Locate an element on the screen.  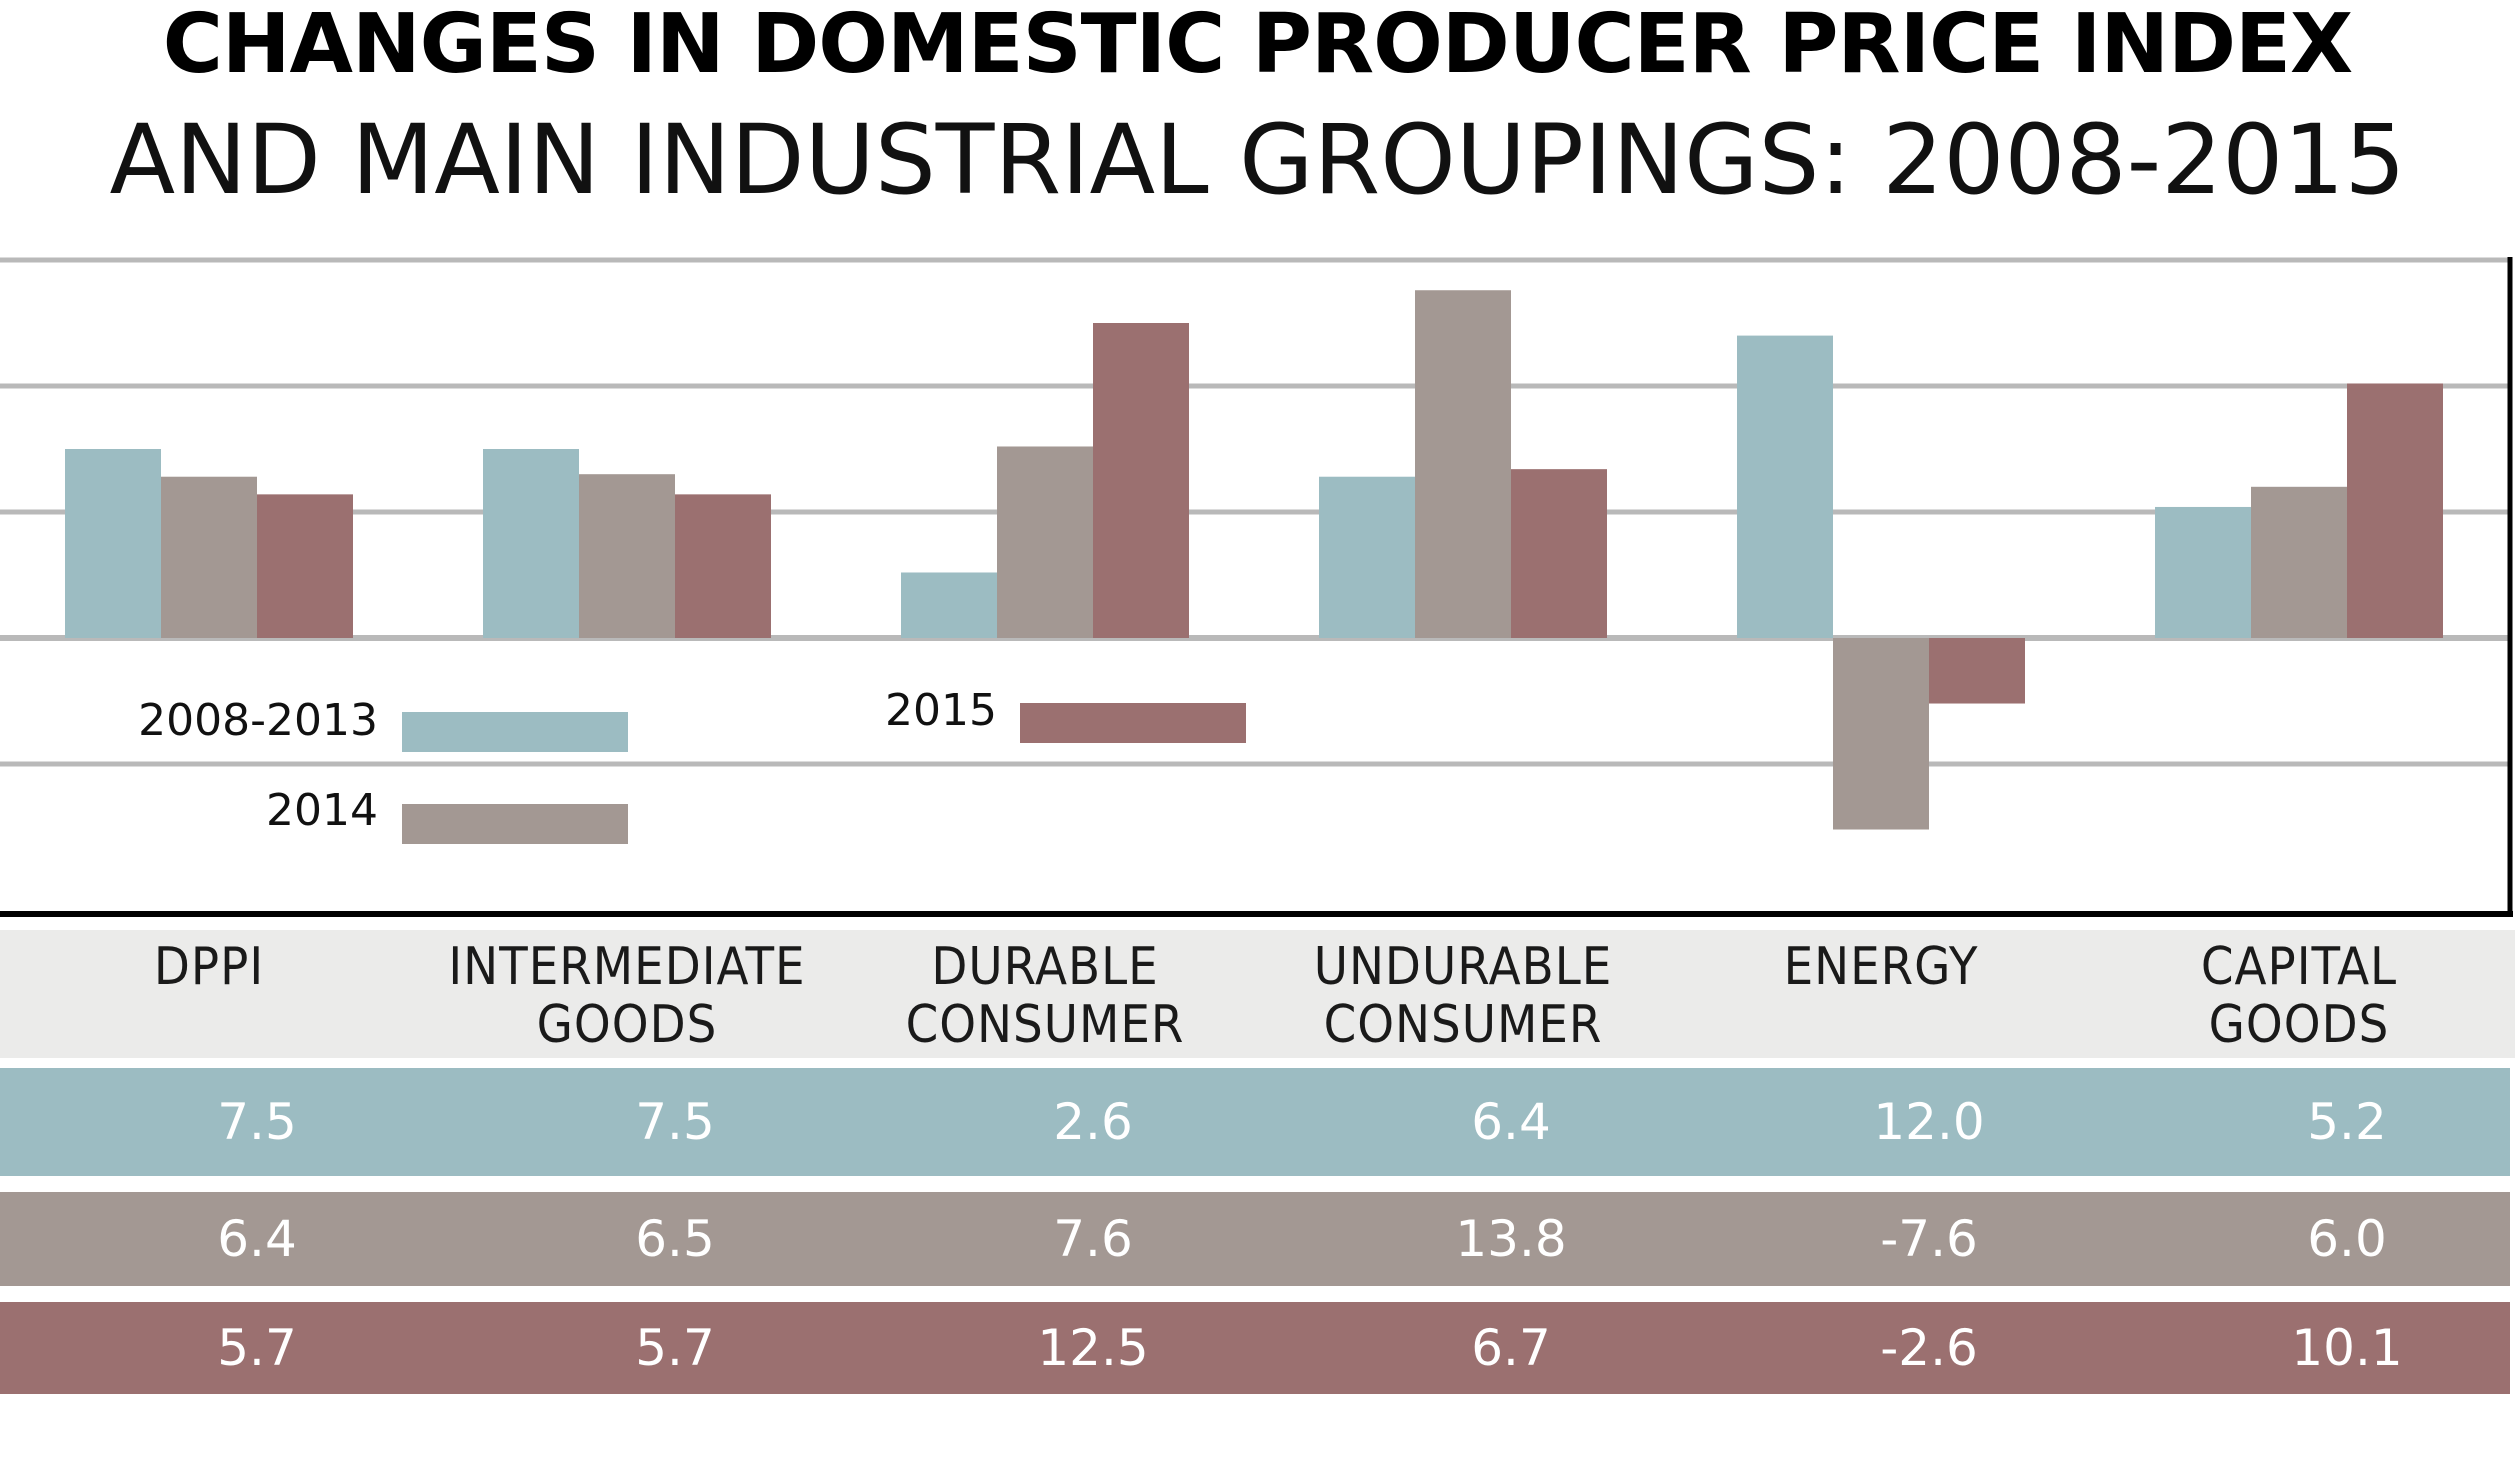
bar-2015-dppi is located at coordinates (305, 566).